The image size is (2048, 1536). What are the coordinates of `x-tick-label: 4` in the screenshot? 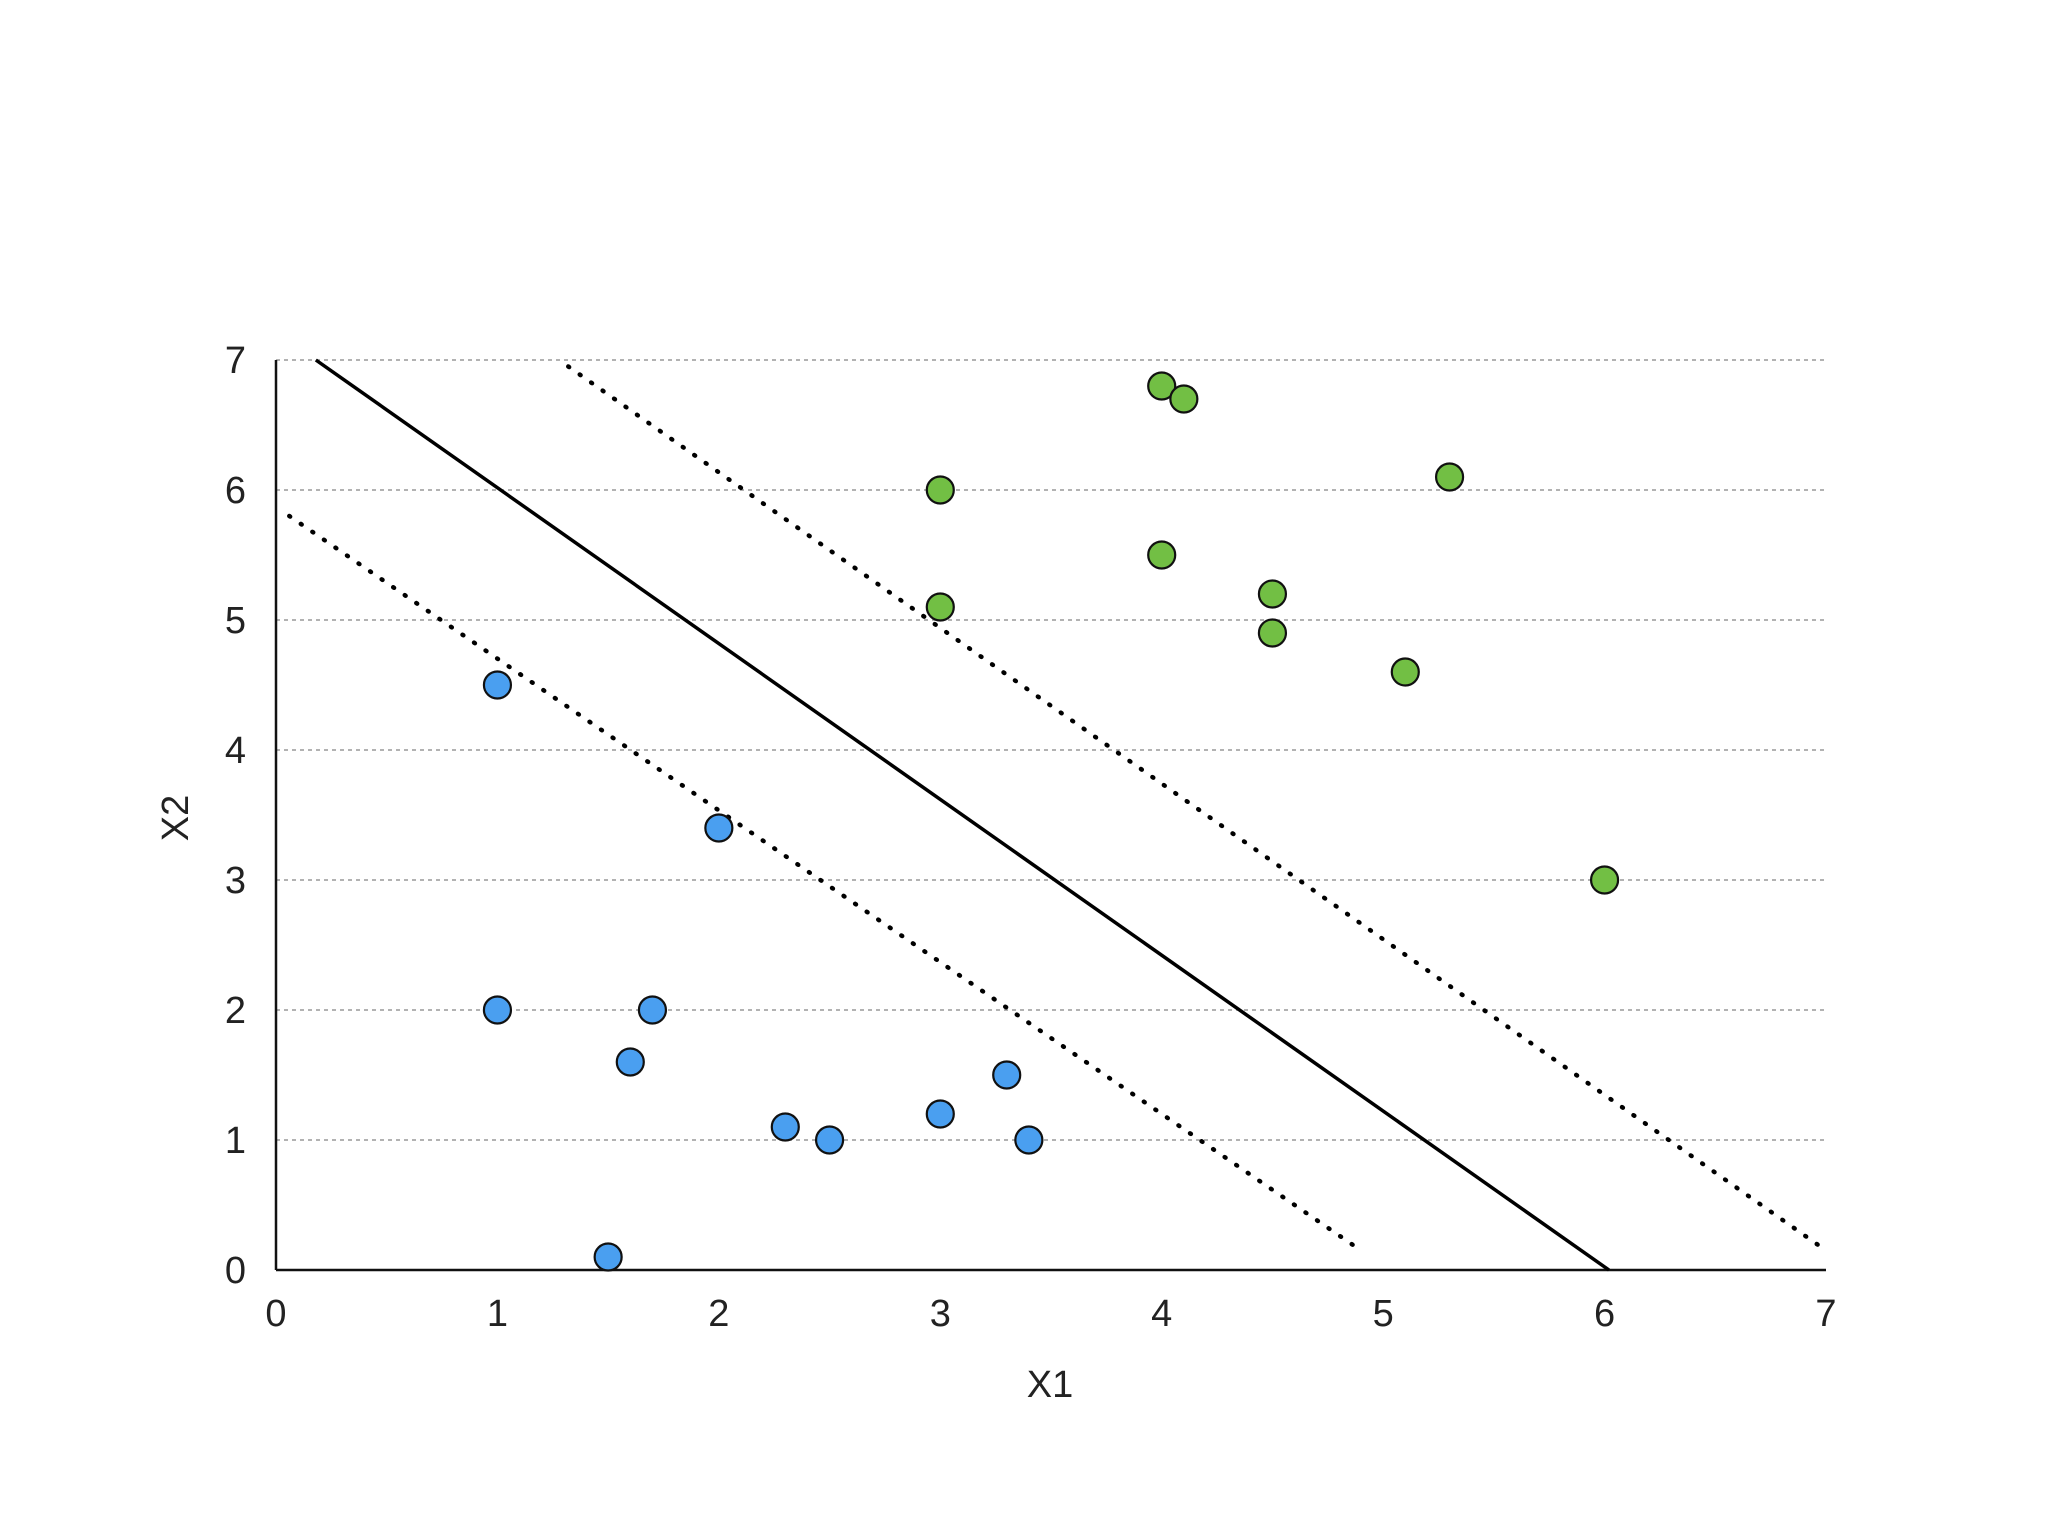 It's located at (1161, 1314).